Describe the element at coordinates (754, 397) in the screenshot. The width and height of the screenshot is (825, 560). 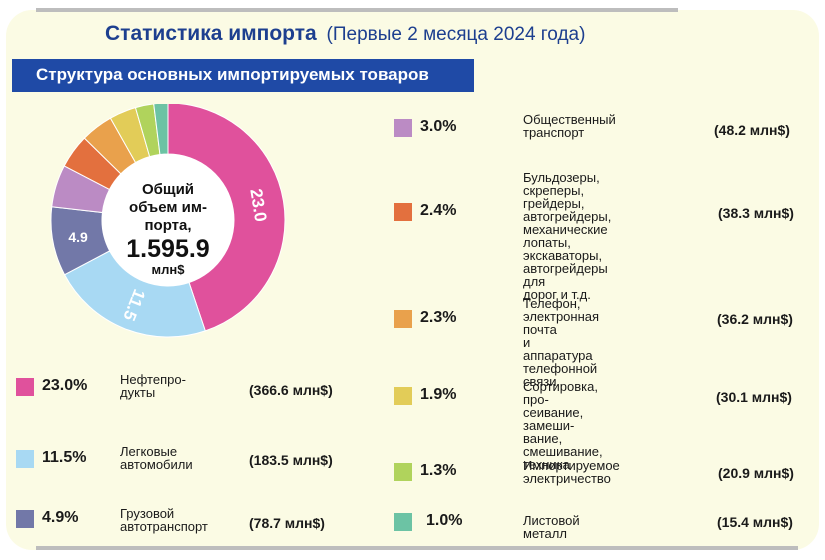
I see `legend-value: (30.1 млн$)` at that location.